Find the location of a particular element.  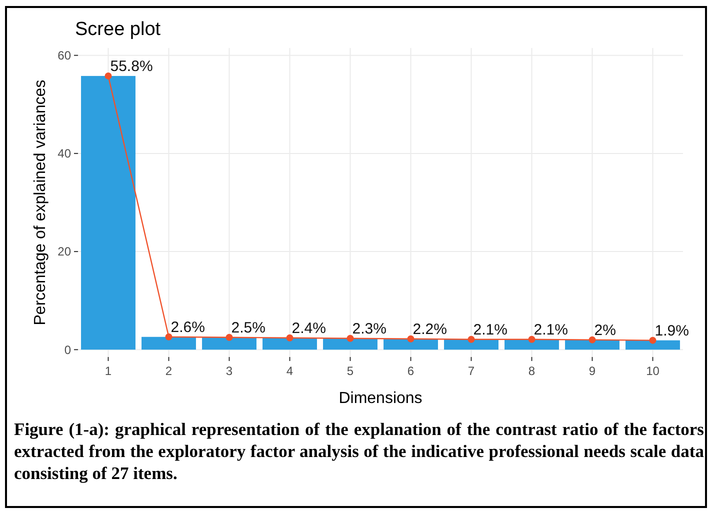

x-tick-label: 5 is located at coordinates (350, 371).